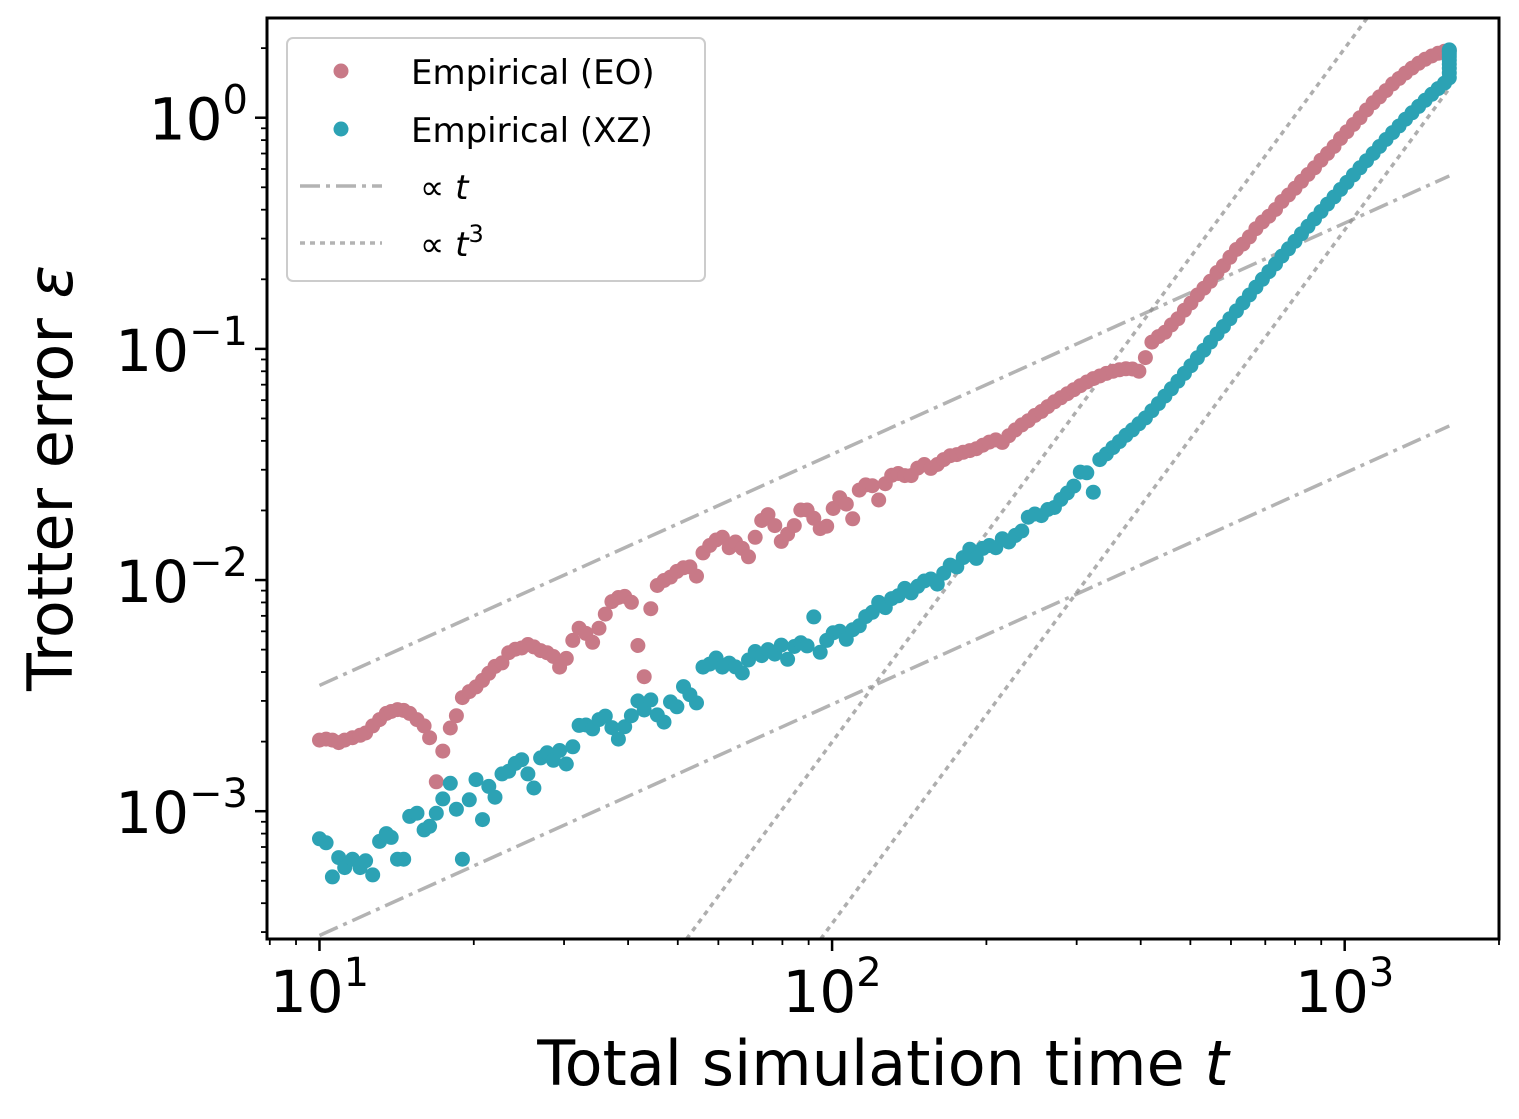  I want to click on legend-label-linear-var: t, so click(462, 188).